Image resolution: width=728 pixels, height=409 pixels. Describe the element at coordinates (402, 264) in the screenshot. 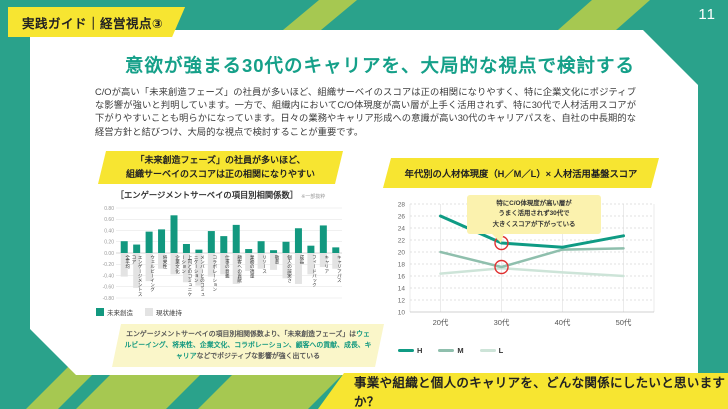

I see `y-tick-label: 18` at that location.